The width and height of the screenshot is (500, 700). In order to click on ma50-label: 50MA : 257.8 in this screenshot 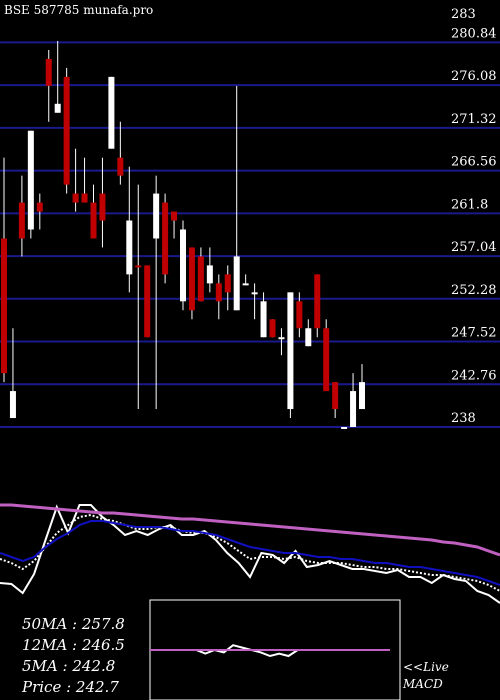, I will do `click(73, 624)`.